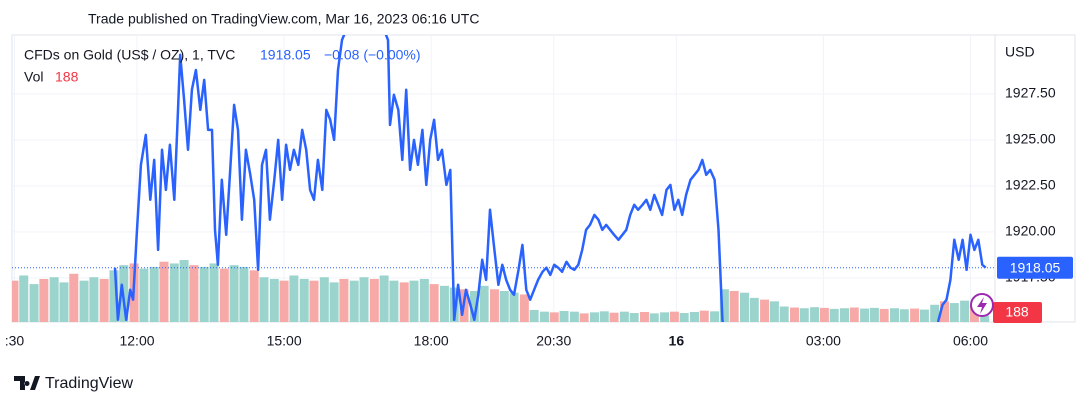 This screenshot has width=1090, height=412. What do you see at coordinates (129, 55) in the screenshot?
I see `symbol-title: CFDs on Gold (US$ / OZ), 1, TVC` at bounding box center [129, 55].